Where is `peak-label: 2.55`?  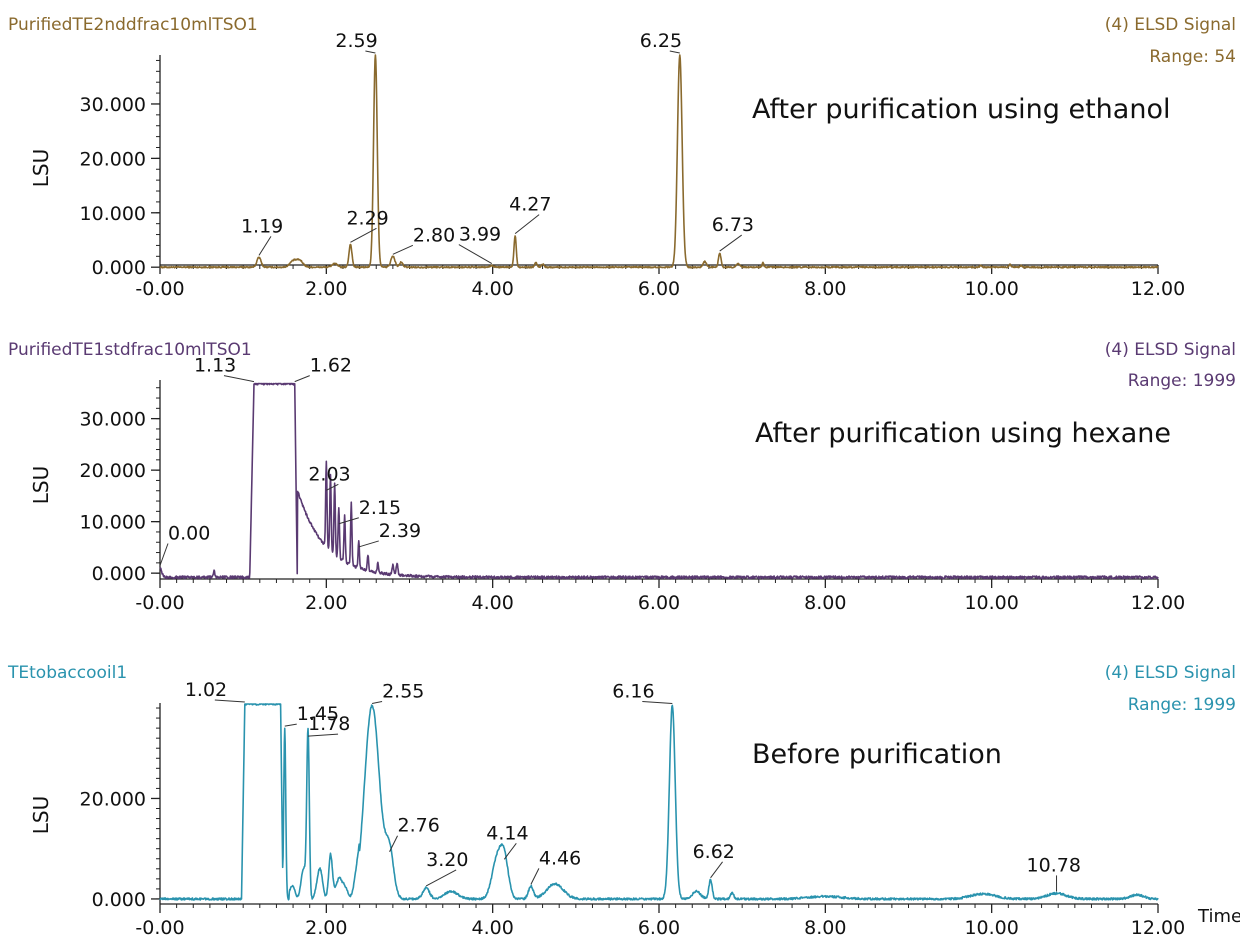
peak-label: 2.55 is located at coordinates (403, 692).